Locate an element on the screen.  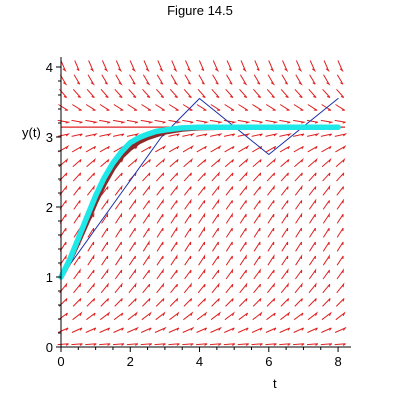
x-tick-label: 8 is located at coordinates (337, 361).